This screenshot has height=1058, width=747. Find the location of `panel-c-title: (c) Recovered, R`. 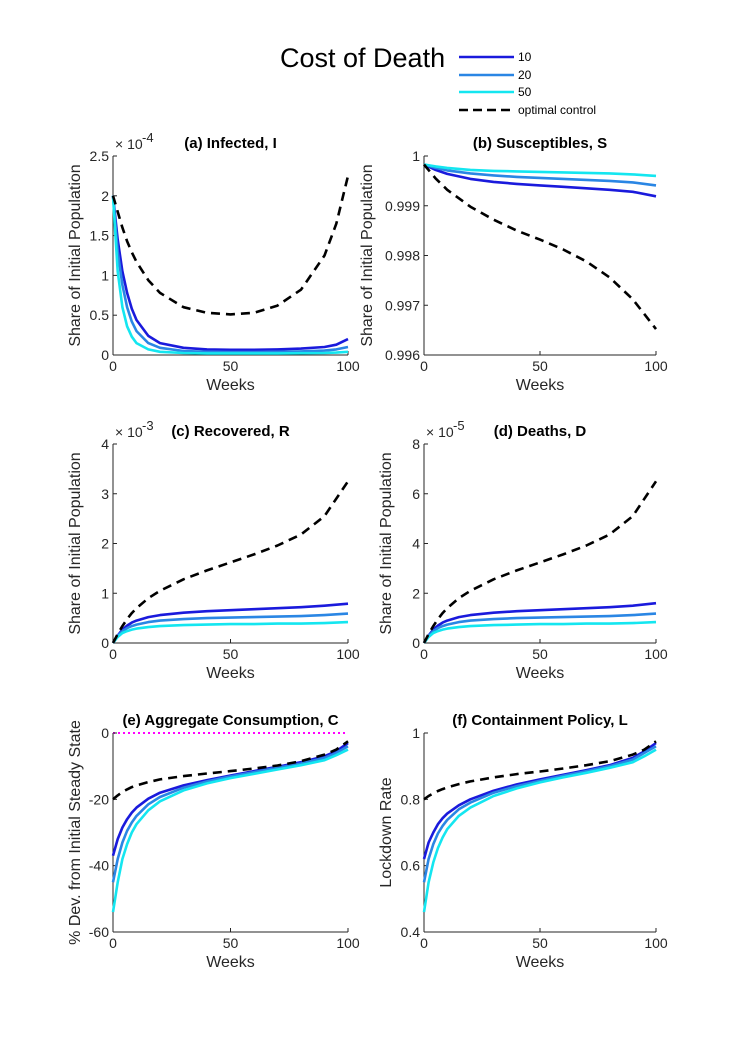

panel-c-title: (c) Recovered, R is located at coordinates (230, 431).